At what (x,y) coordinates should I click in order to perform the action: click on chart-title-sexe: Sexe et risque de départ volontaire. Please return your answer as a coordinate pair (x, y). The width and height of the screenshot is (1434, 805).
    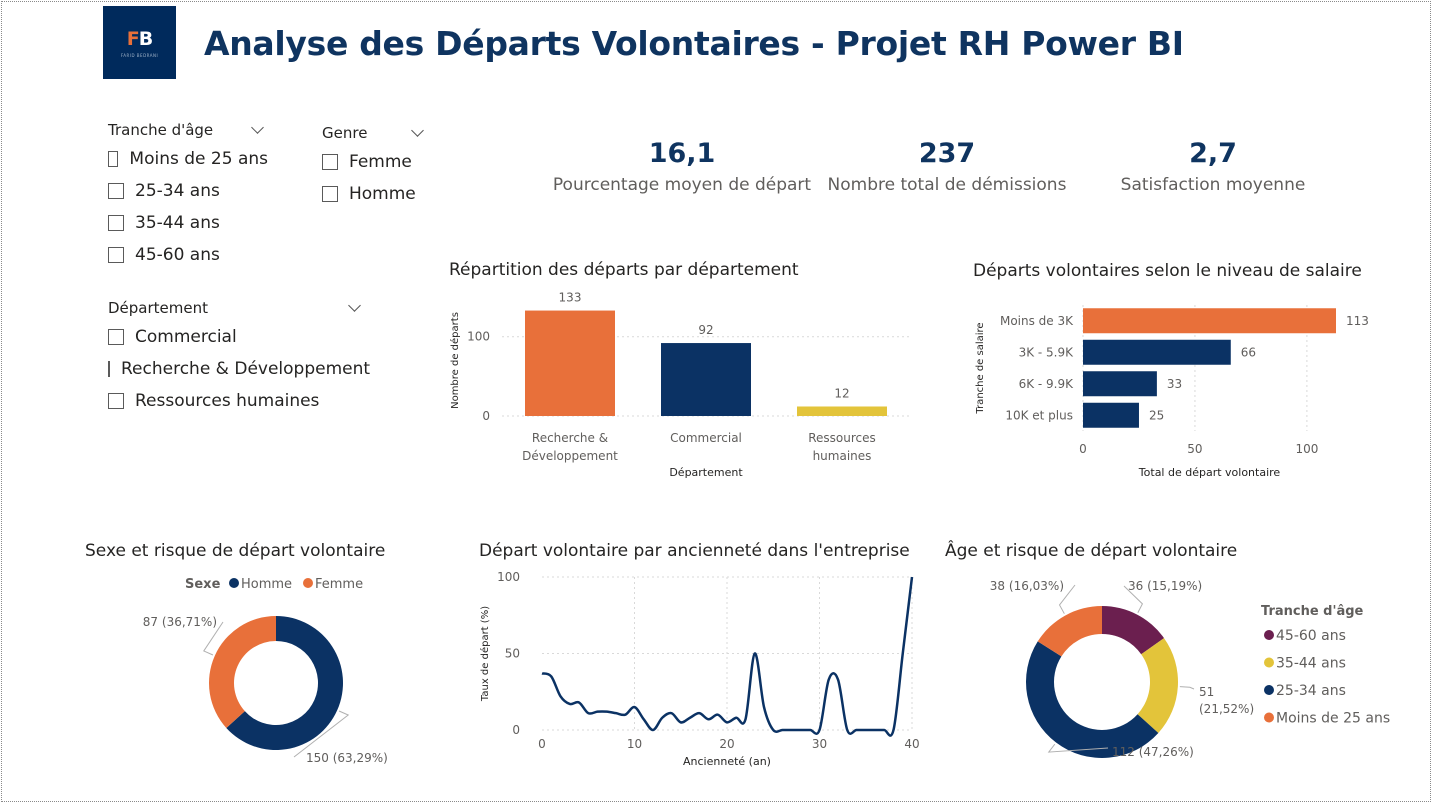
    Looking at the image, I should click on (235, 551).